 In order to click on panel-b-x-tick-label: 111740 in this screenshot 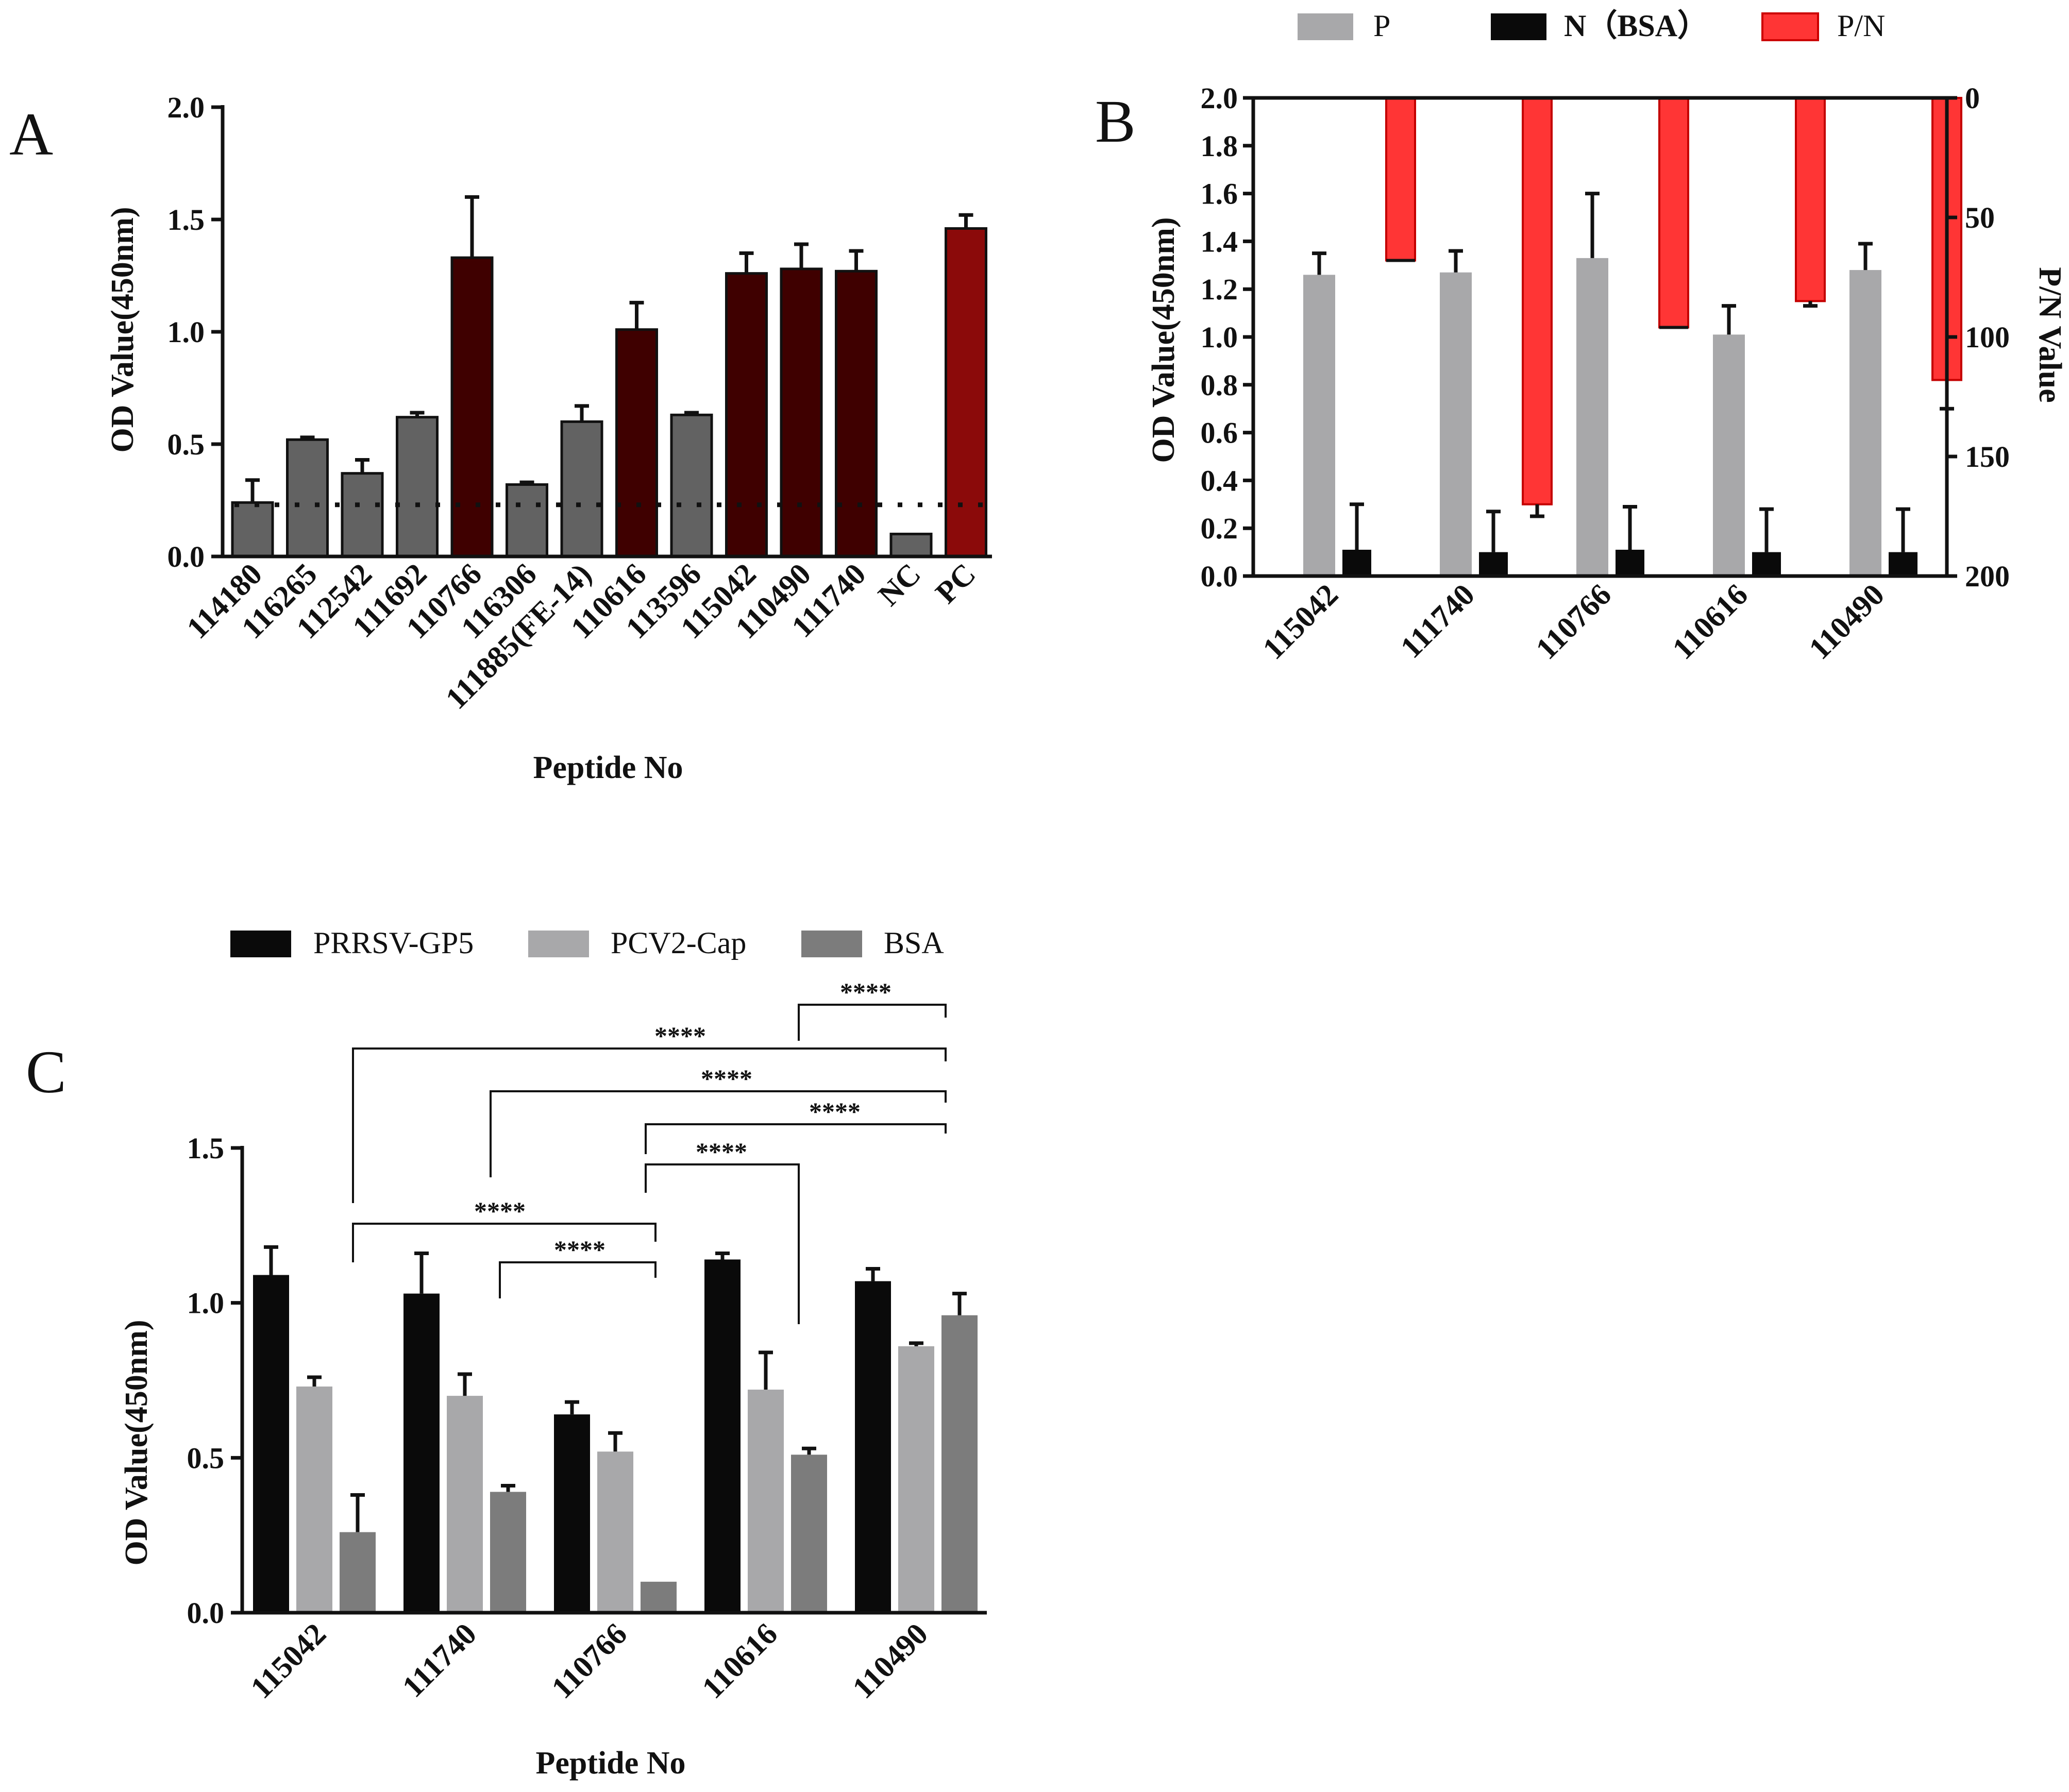, I will do `click(1437, 621)`.